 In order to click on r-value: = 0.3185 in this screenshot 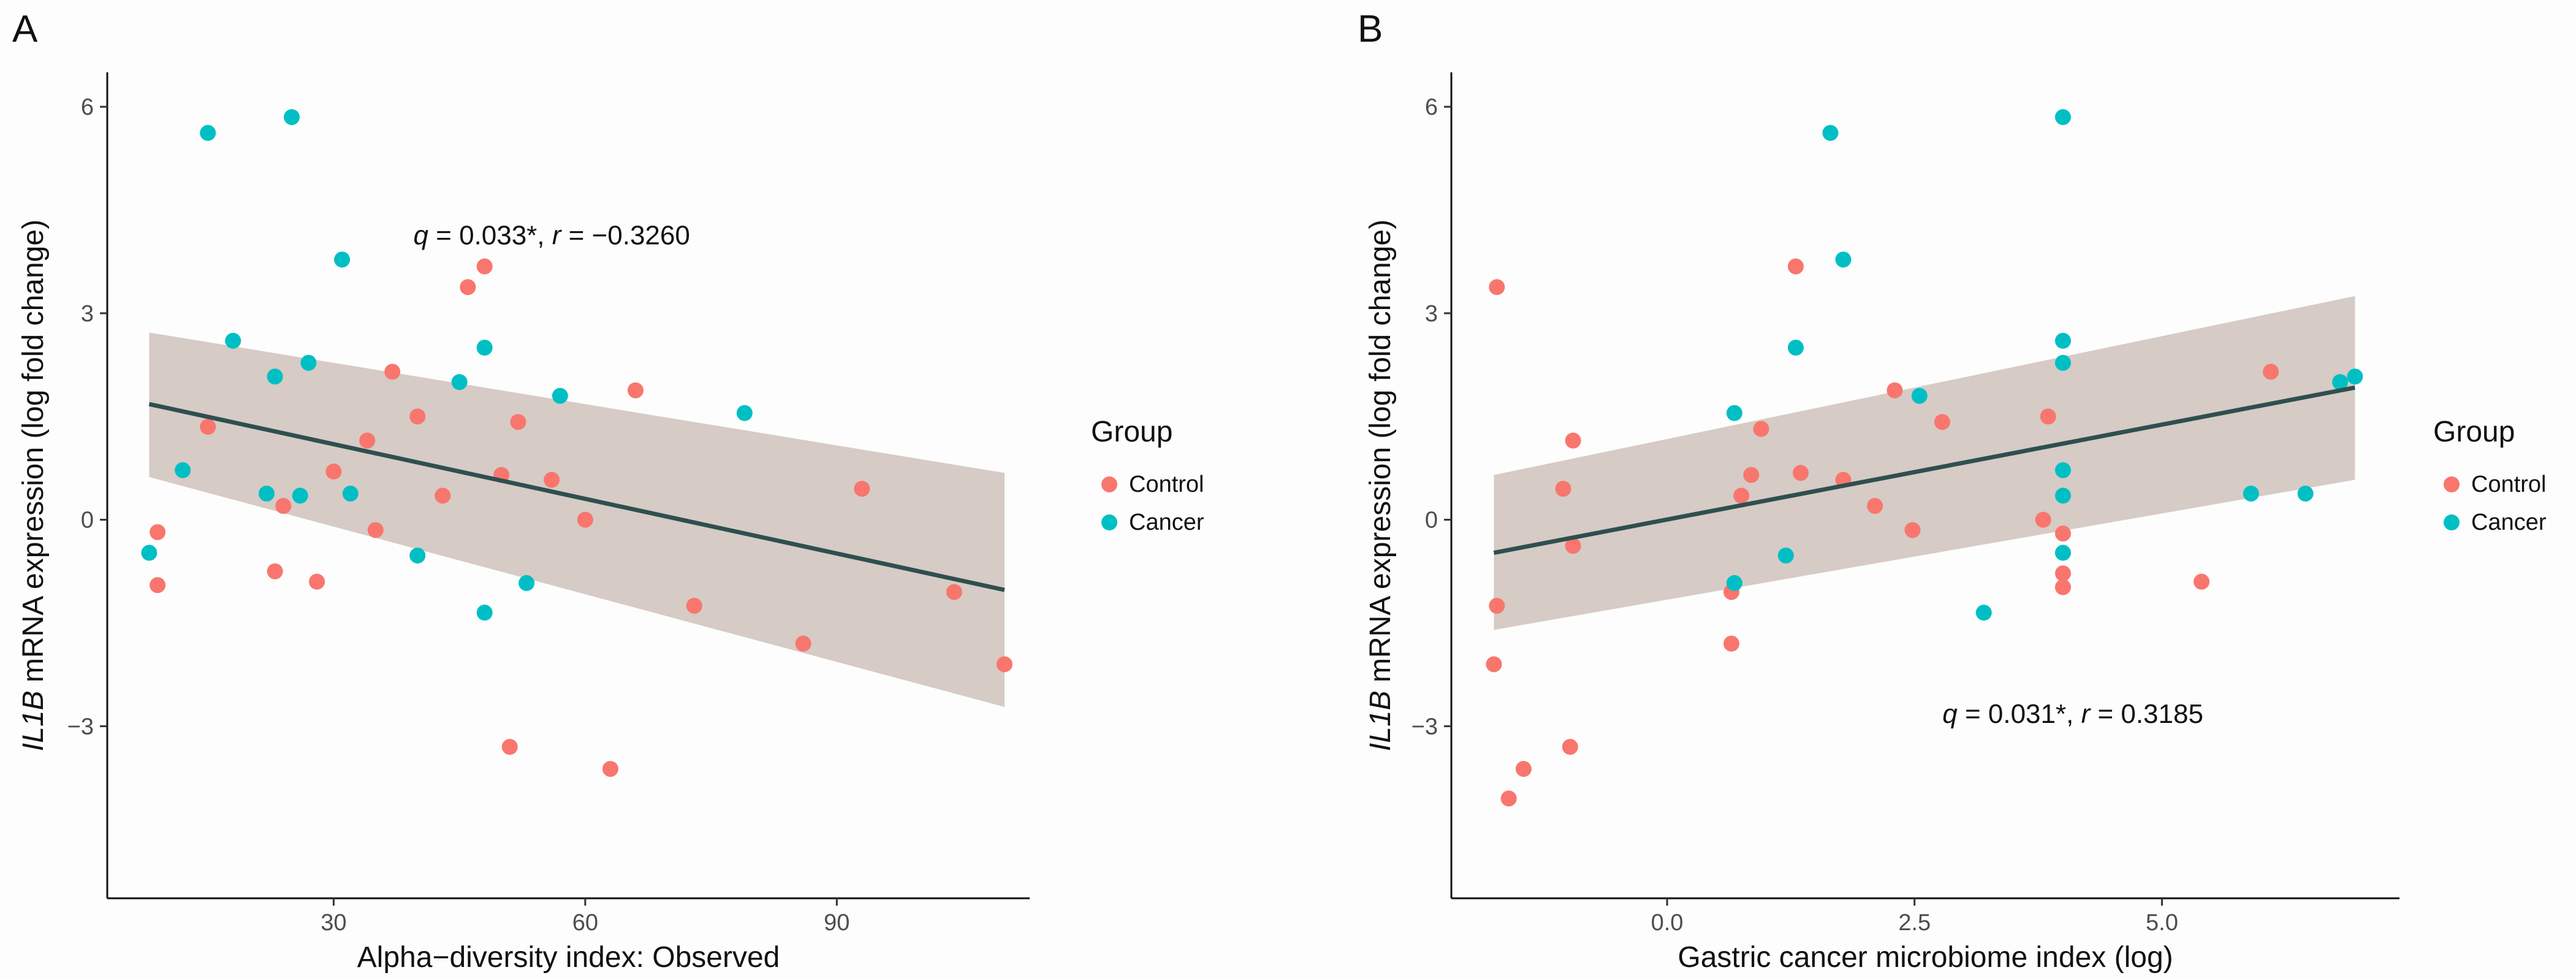, I will do `click(2146, 714)`.